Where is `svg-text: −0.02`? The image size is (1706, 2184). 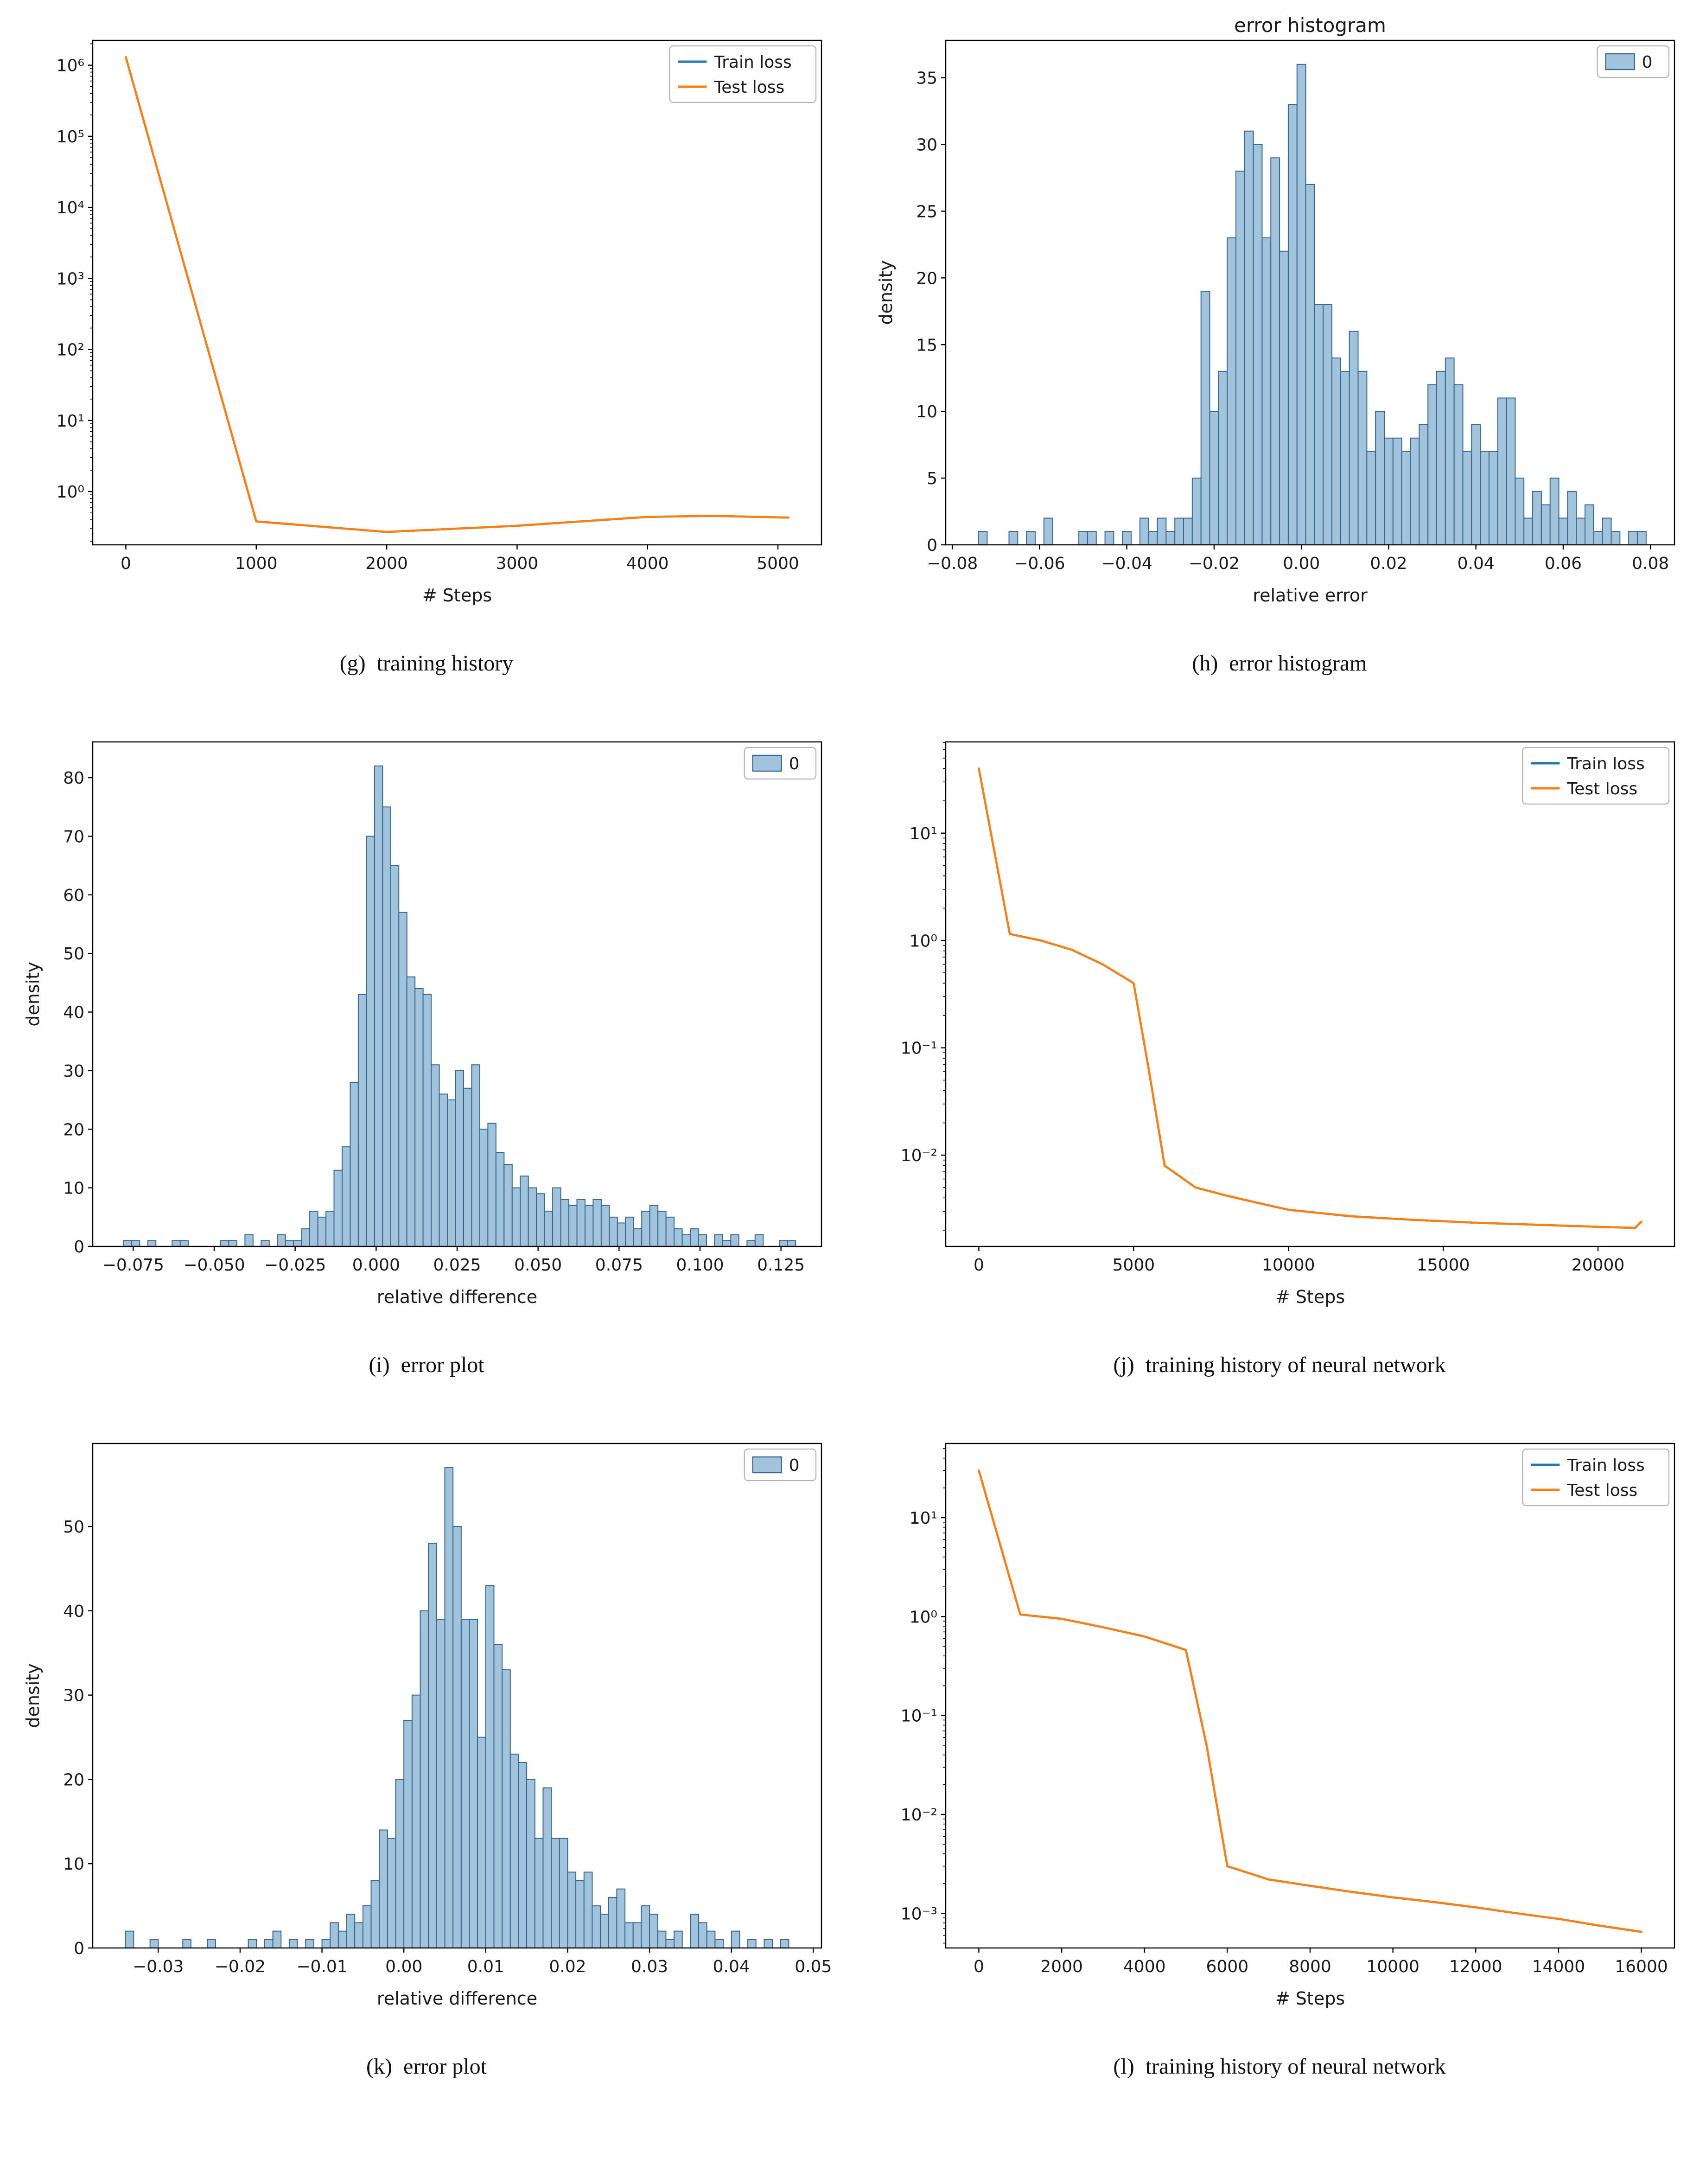 svg-text: −0.02 is located at coordinates (1214, 563).